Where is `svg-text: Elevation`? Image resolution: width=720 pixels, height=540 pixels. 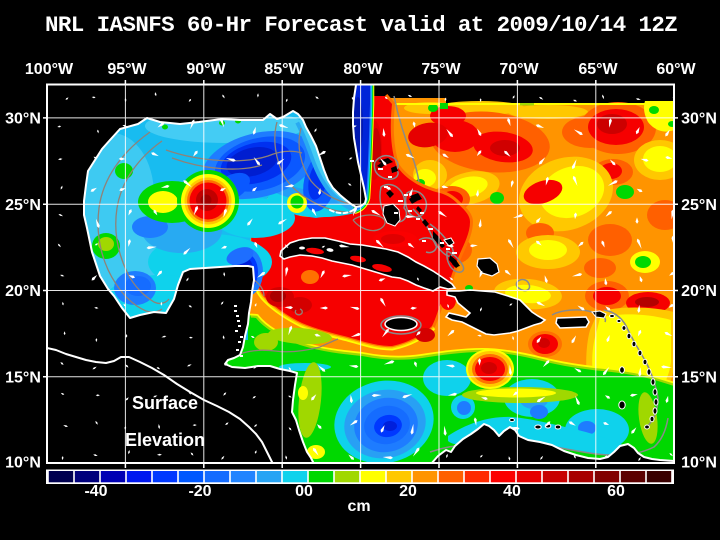 svg-text: Elevation is located at coordinates (165, 440).